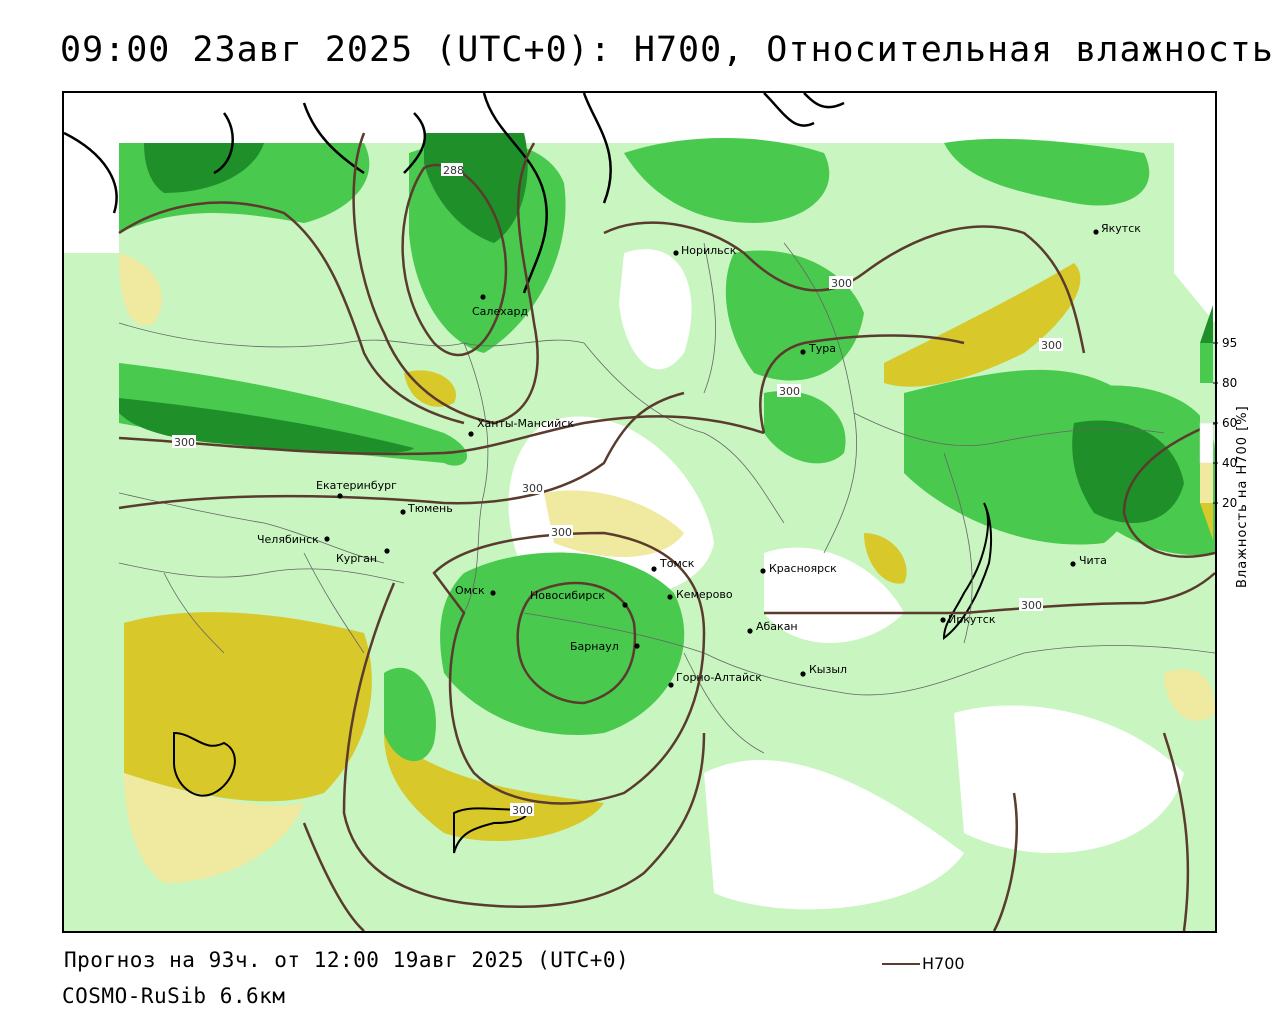 Image resolution: width=1280 pixels, height=1024 pixels. I want to click on city-label: Ханты-Мансийск, so click(525, 423).